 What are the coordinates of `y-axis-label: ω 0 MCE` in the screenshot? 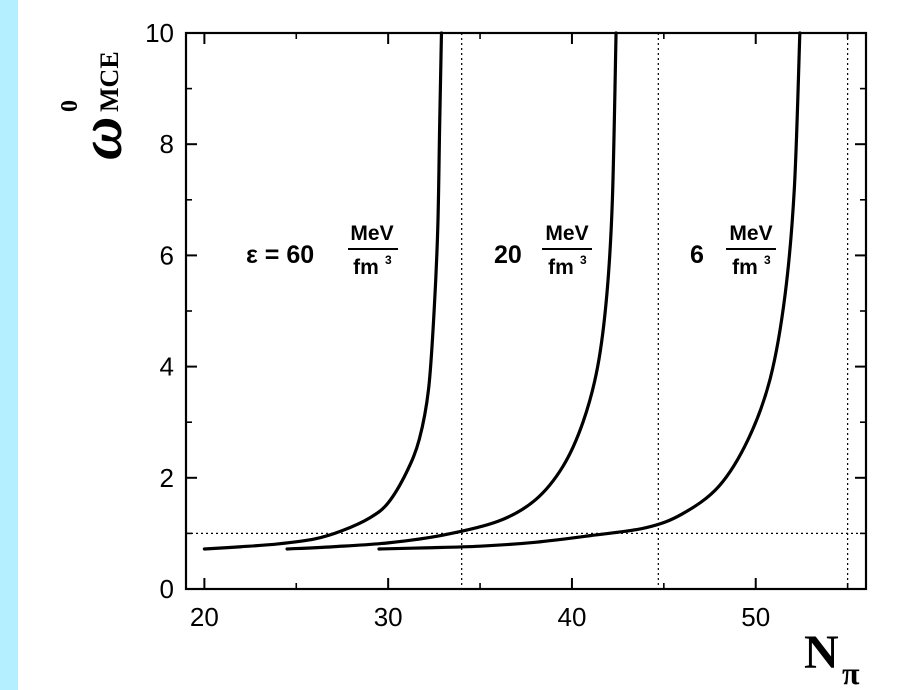 It's located at (95, 105).